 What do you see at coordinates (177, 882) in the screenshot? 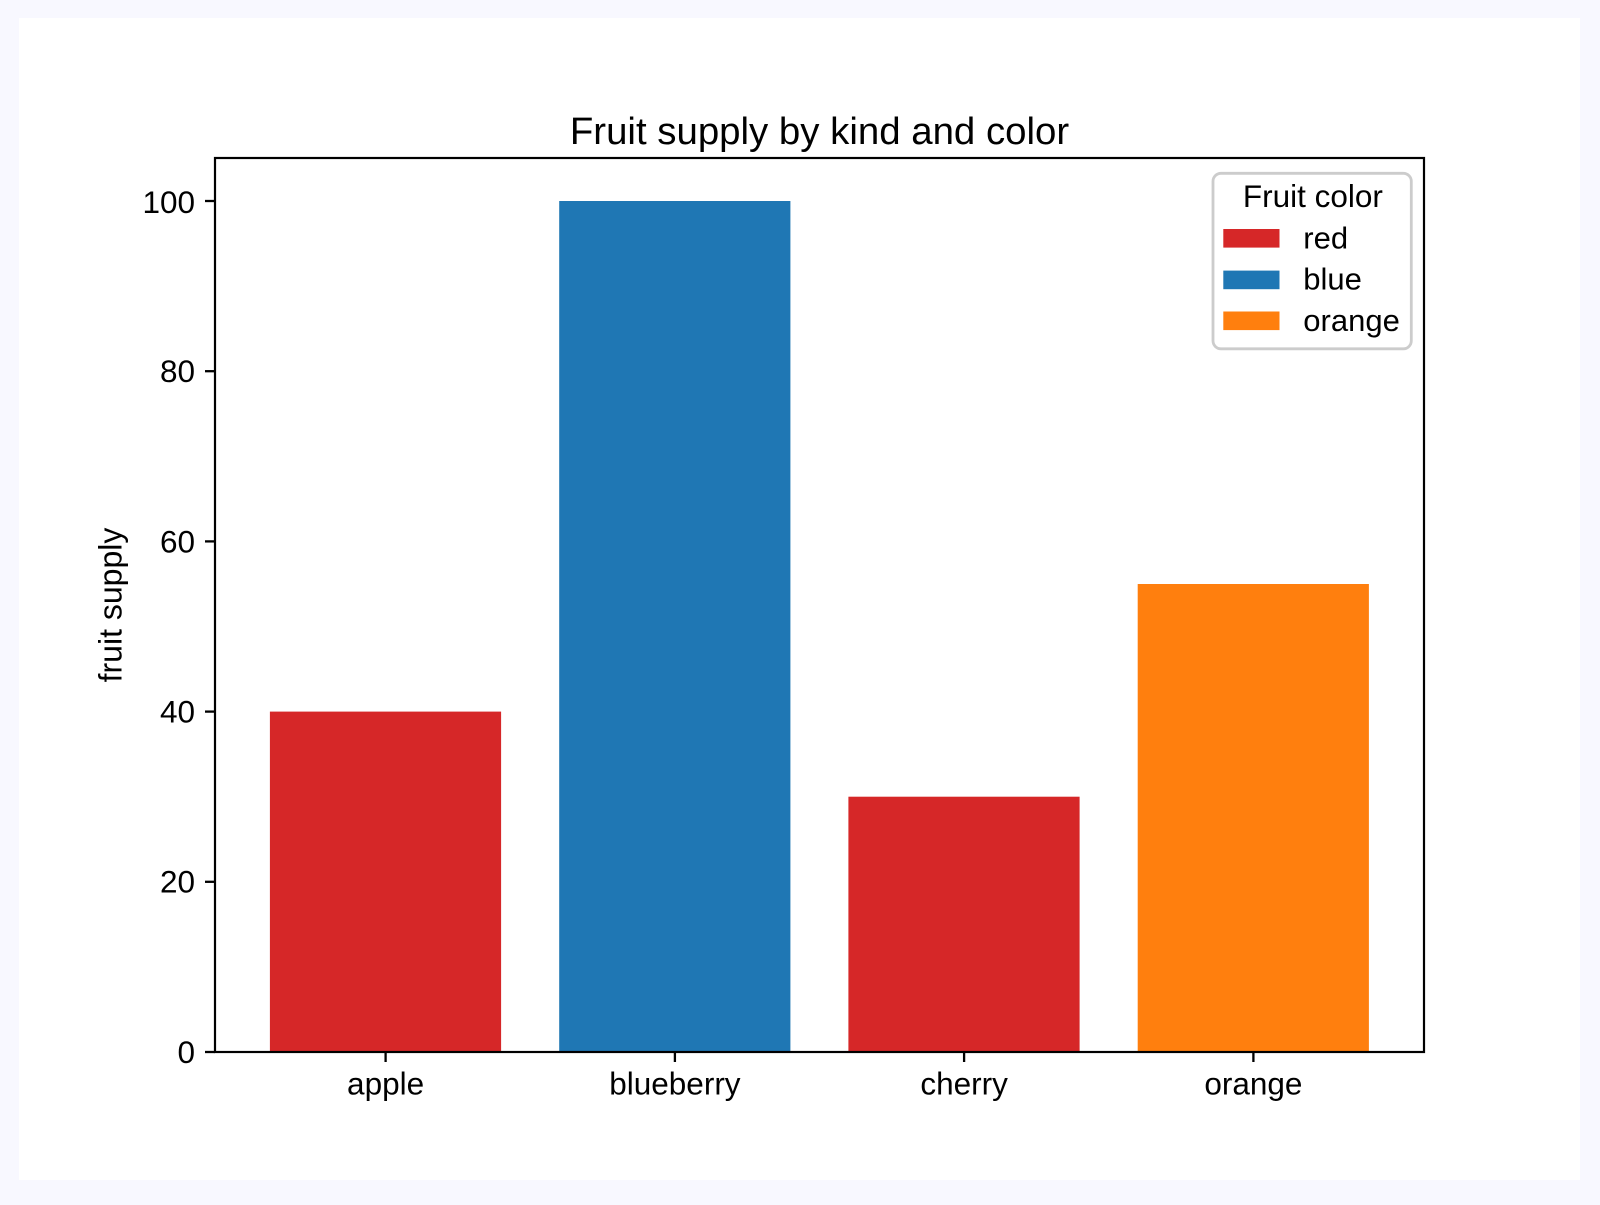
I see `svg-text: 20` at bounding box center [177, 882].